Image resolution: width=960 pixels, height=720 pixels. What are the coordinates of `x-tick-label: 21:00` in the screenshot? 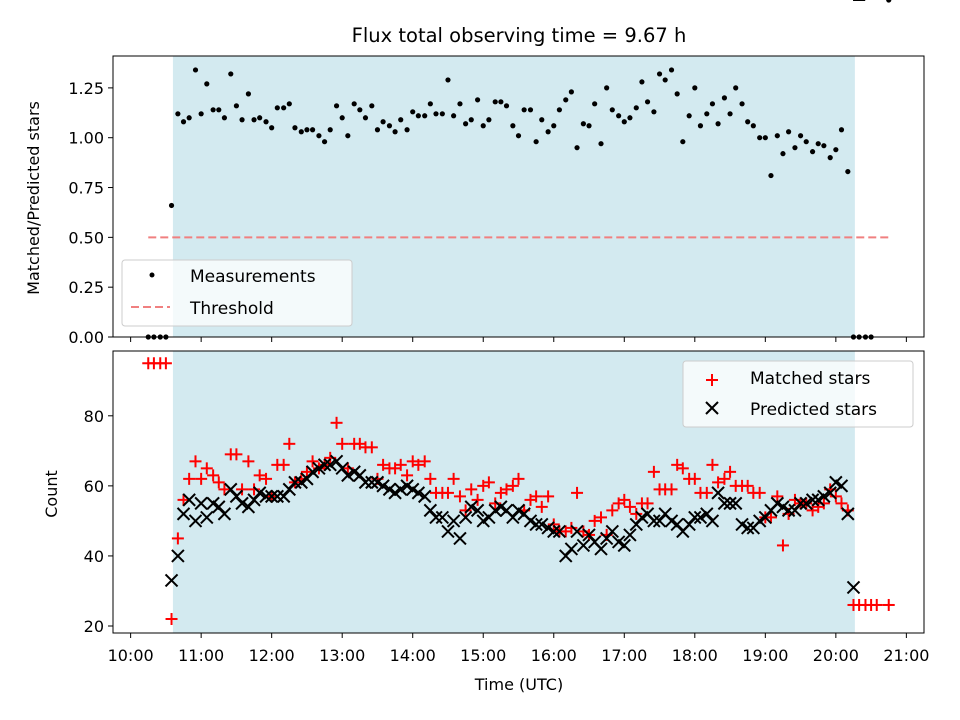 It's located at (906, 655).